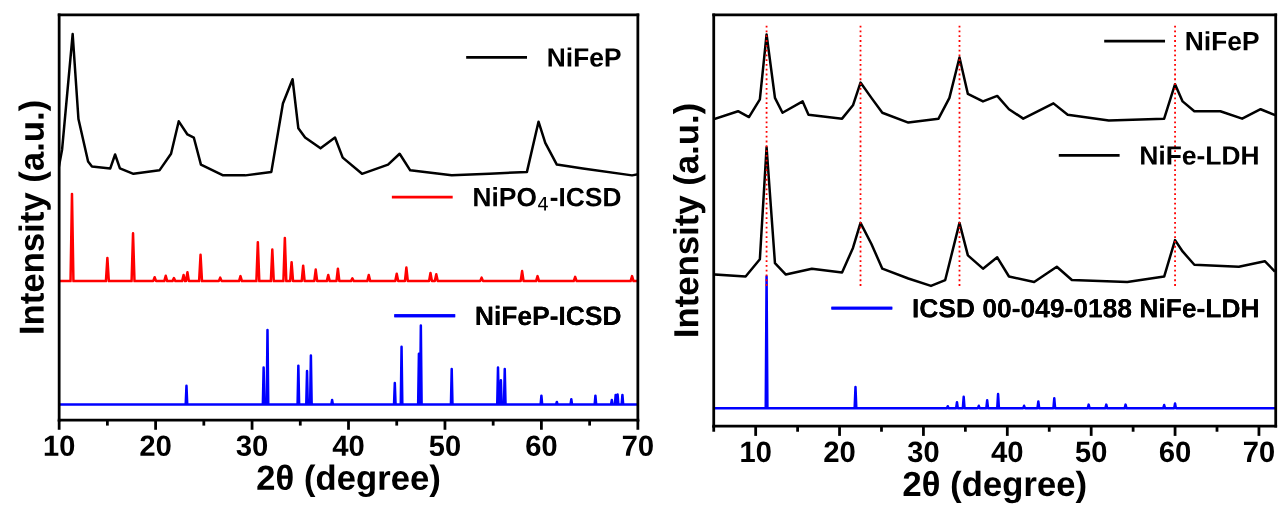 The image size is (1286, 511). Describe the element at coordinates (548, 315) in the screenshot. I see `legend-label: NiFeP-ICSD` at that location.